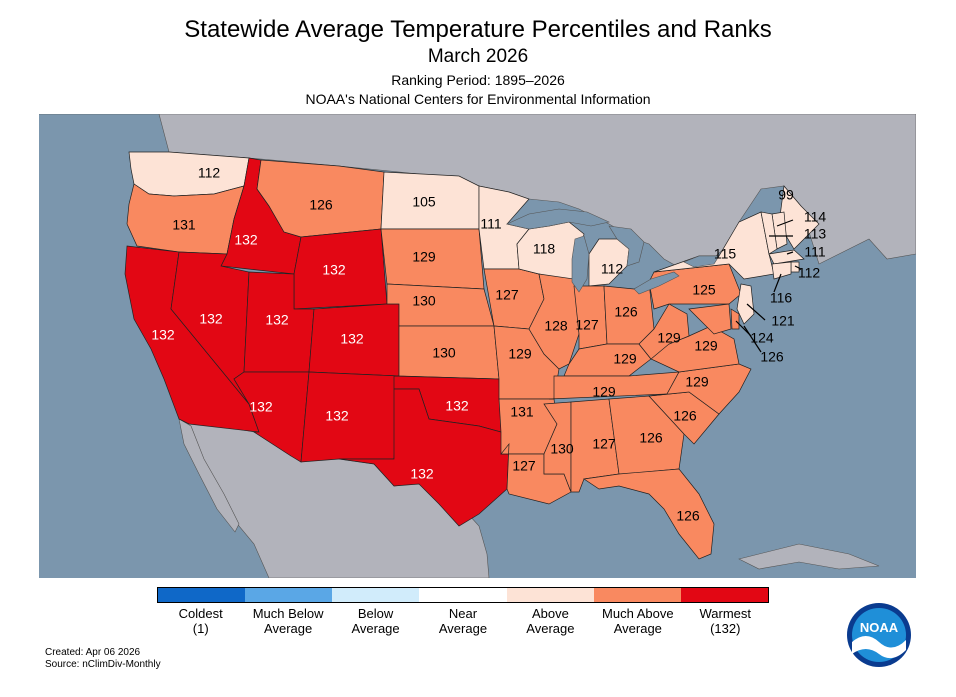 This screenshot has width=956, height=697. What do you see at coordinates (544, 249) in the screenshot?
I see `state-rank-wi: 118` at bounding box center [544, 249].